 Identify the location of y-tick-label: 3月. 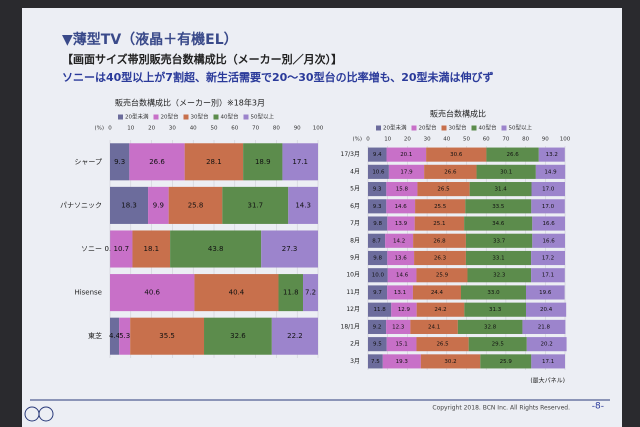
(355, 361).